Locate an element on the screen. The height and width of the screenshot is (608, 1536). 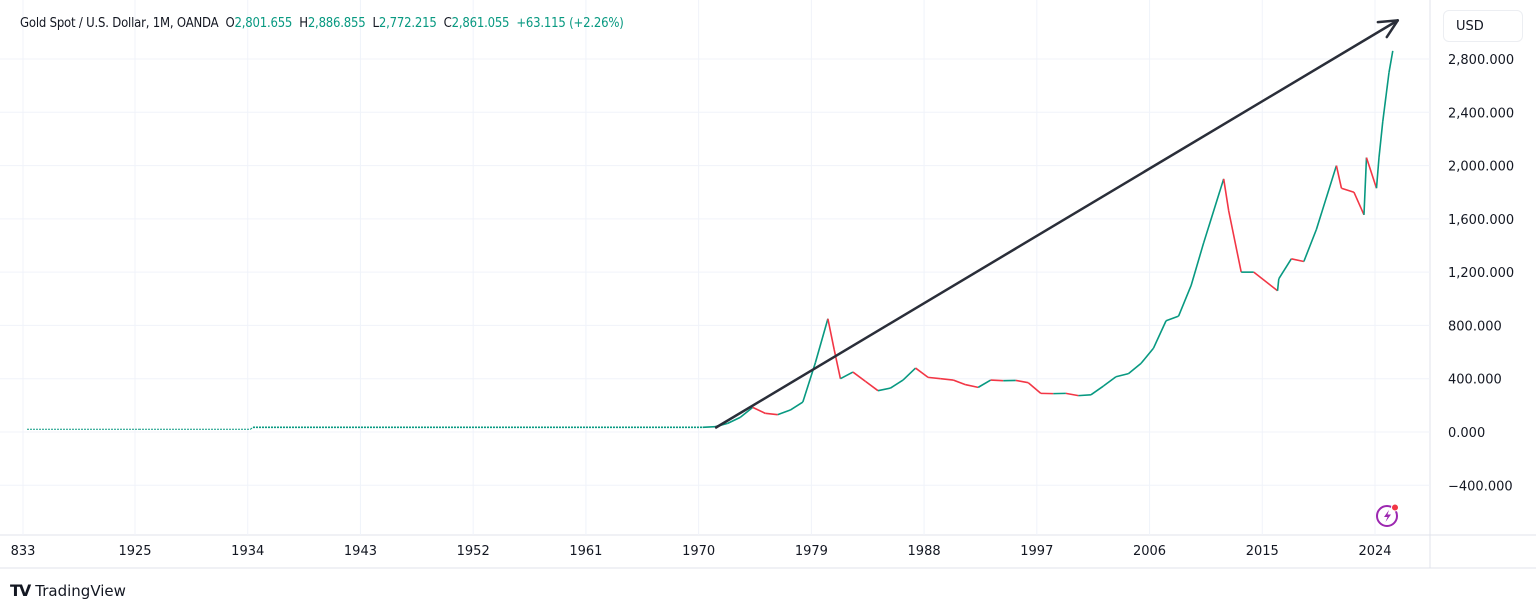
x-tick-label: 2006 is located at coordinates (1149, 551).